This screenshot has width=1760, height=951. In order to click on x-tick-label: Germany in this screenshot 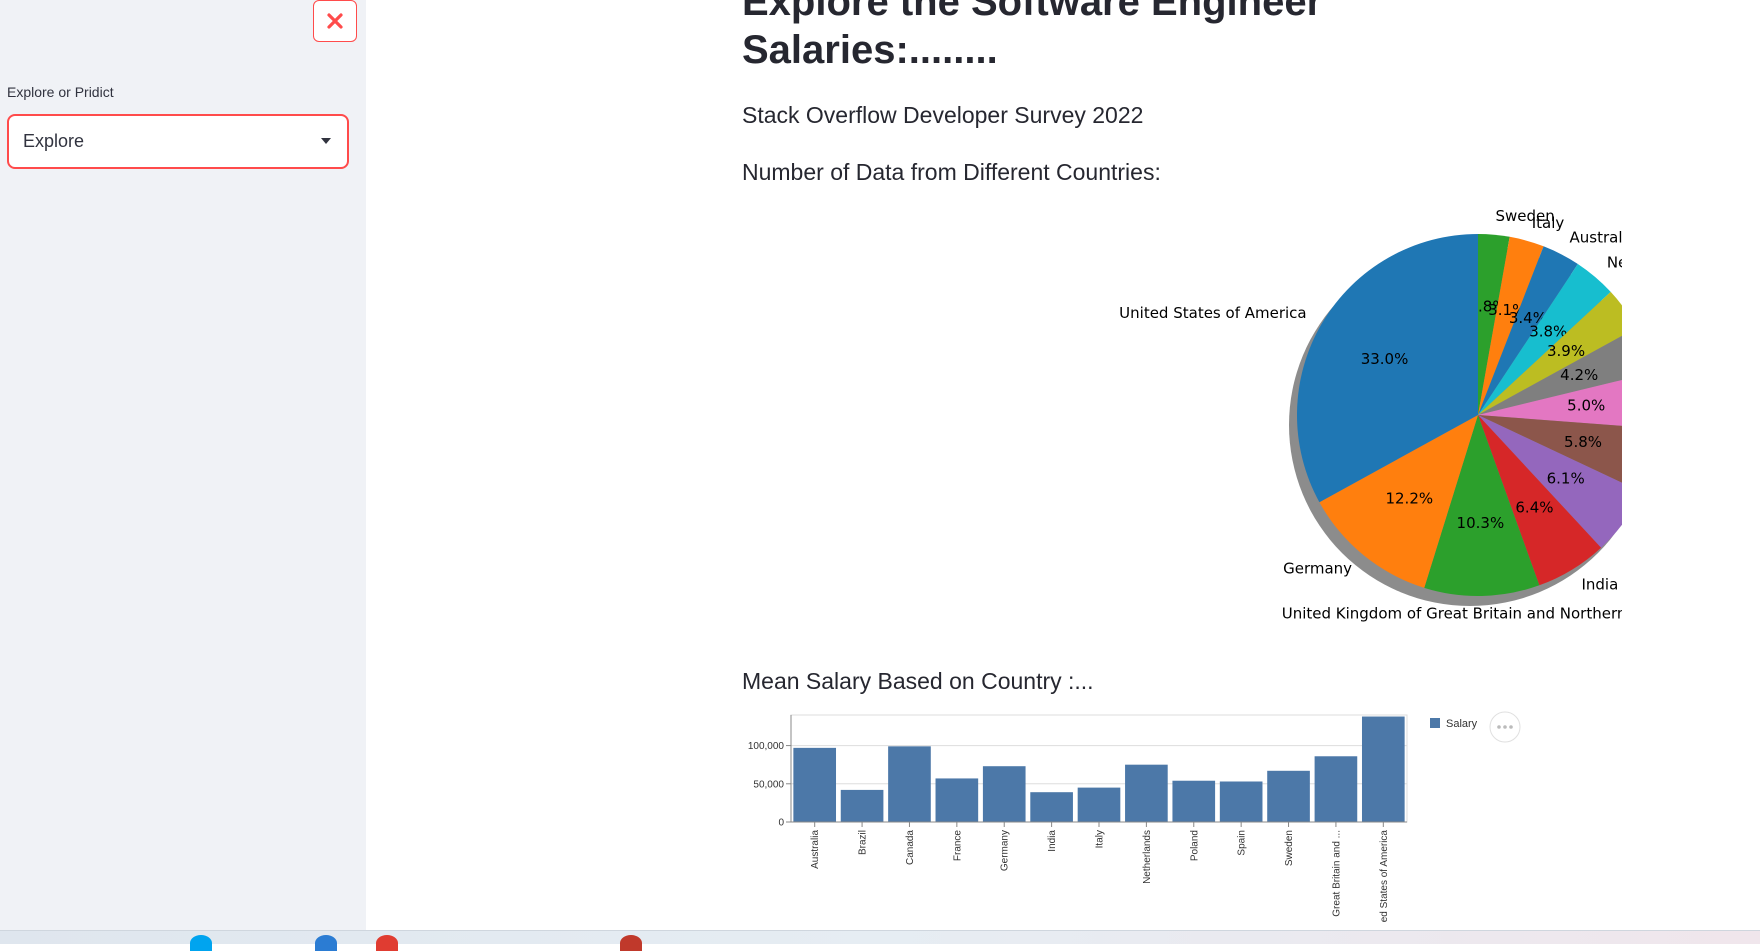, I will do `click(1005, 850)`.